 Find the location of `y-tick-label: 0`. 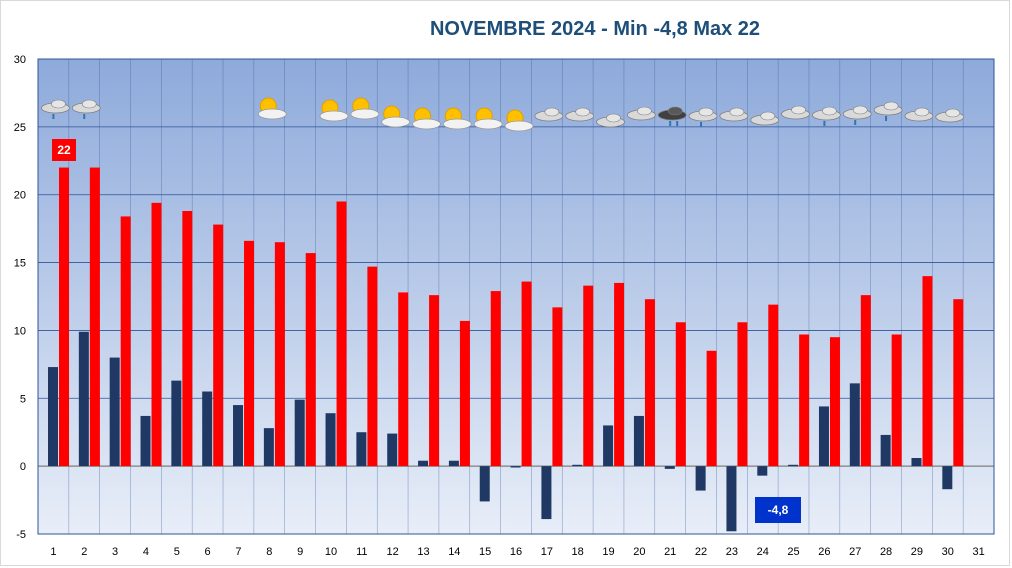

y-tick-label: 0 is located at coordinates (23, 467).